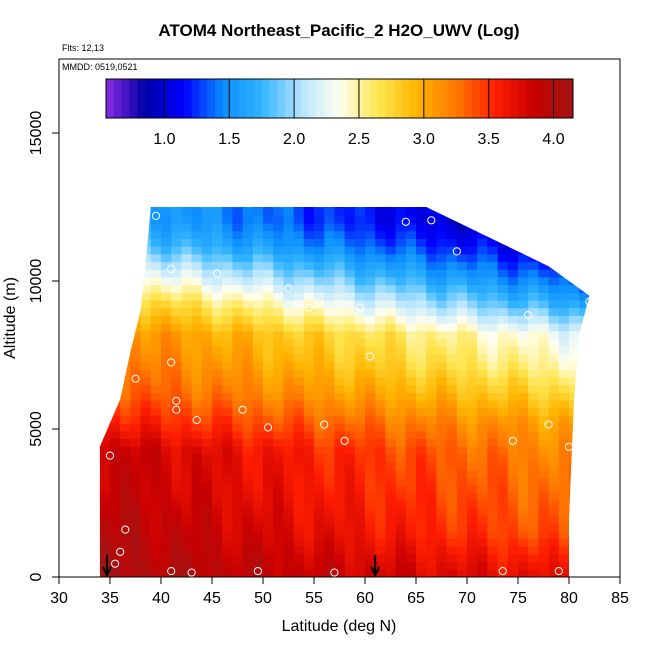 Image resolution: width=650 pixels, height=650 pixels. Describe the element at coordinates (375, 566) in the screenshot. I see `down-arrow-icon` at that location.